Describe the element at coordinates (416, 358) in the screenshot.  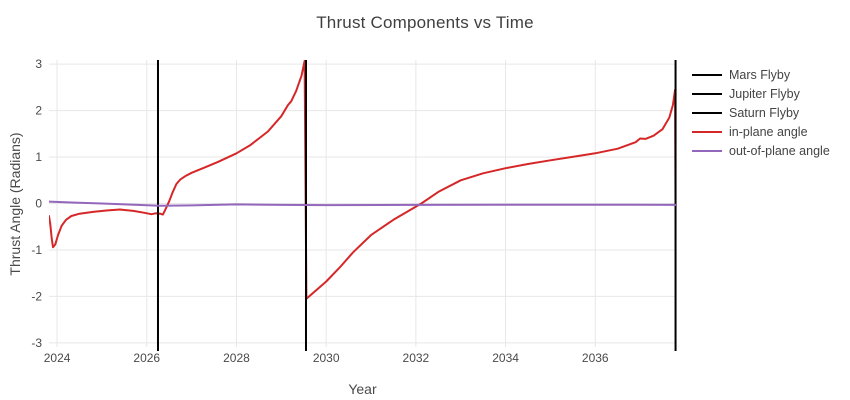
I see `svg-text: 2032` at that location.